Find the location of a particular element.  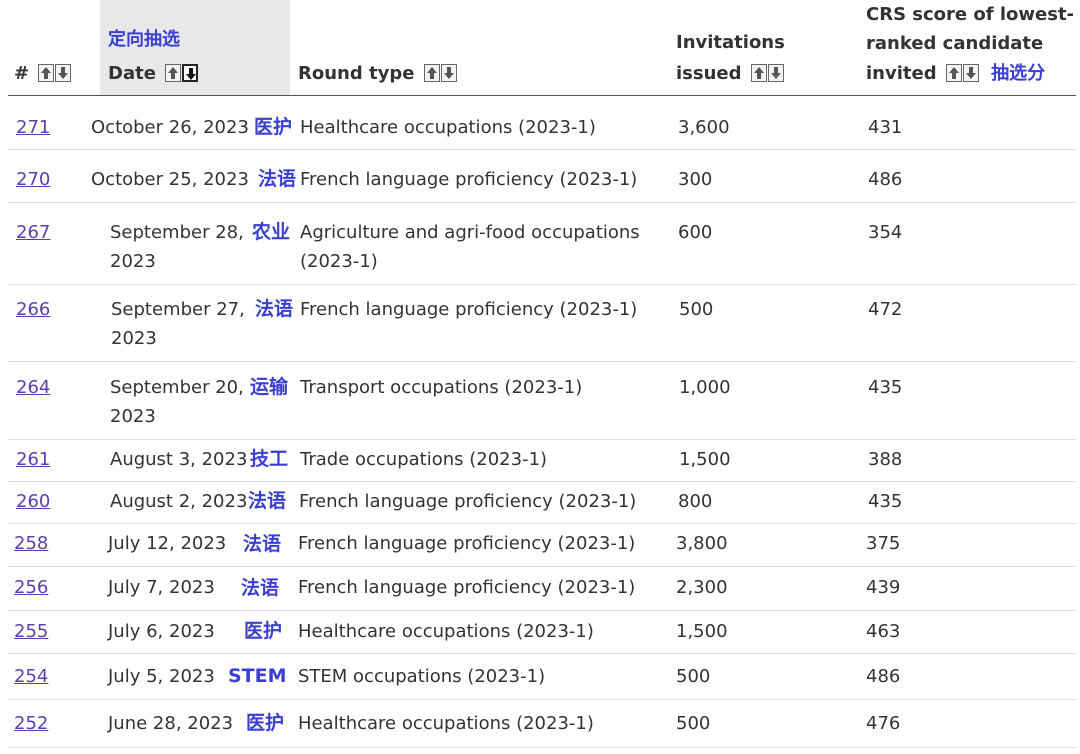

round-type: Trade occupations (2023-1) is located at coordinates (424, 459).